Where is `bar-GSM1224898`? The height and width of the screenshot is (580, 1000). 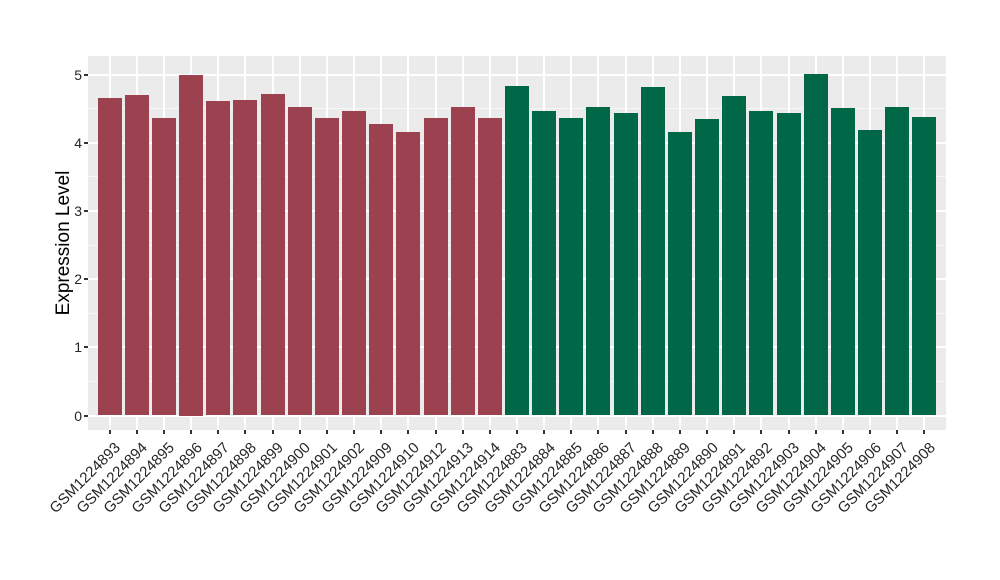 bar-GSM1224898 is located at coordinates (245, 257).